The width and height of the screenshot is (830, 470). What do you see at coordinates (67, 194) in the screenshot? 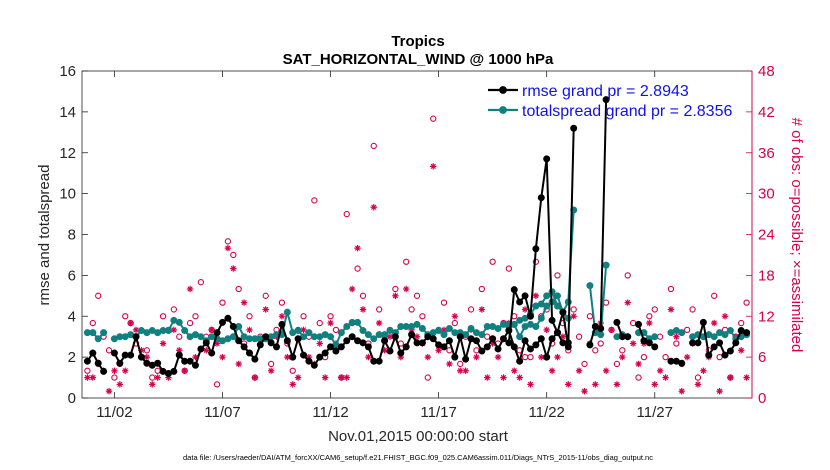
I see `y-tick-label: 10` at bounding box center [67, 194].